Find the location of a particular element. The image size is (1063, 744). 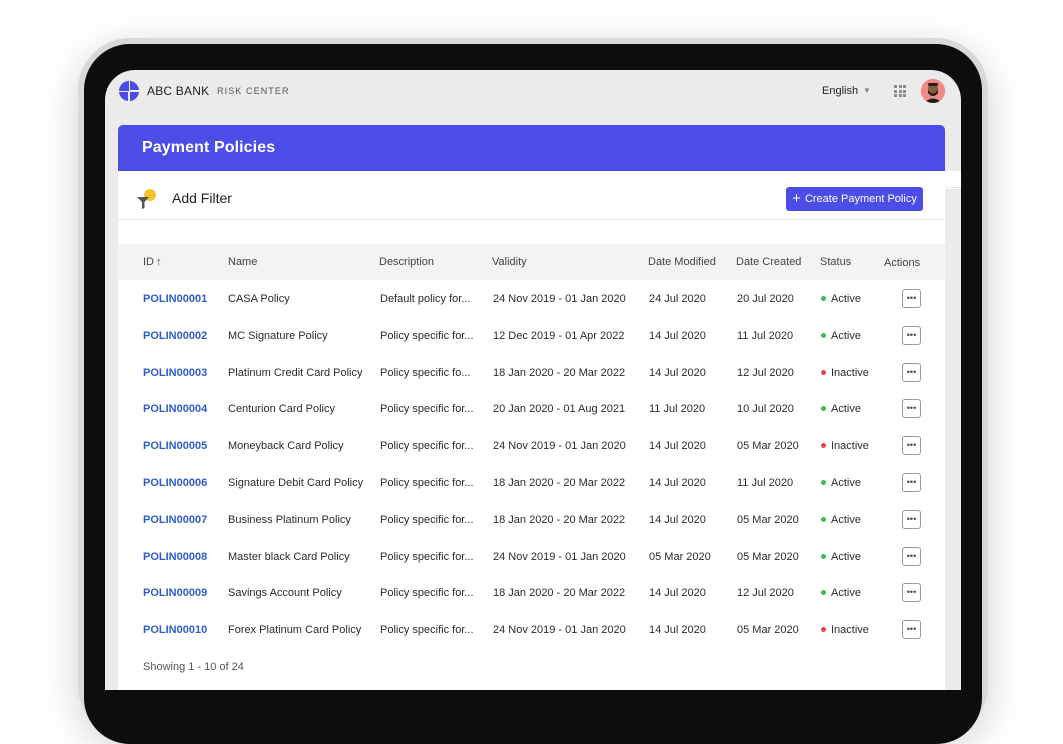

language-selector: English is located at coordinates (840, 91).